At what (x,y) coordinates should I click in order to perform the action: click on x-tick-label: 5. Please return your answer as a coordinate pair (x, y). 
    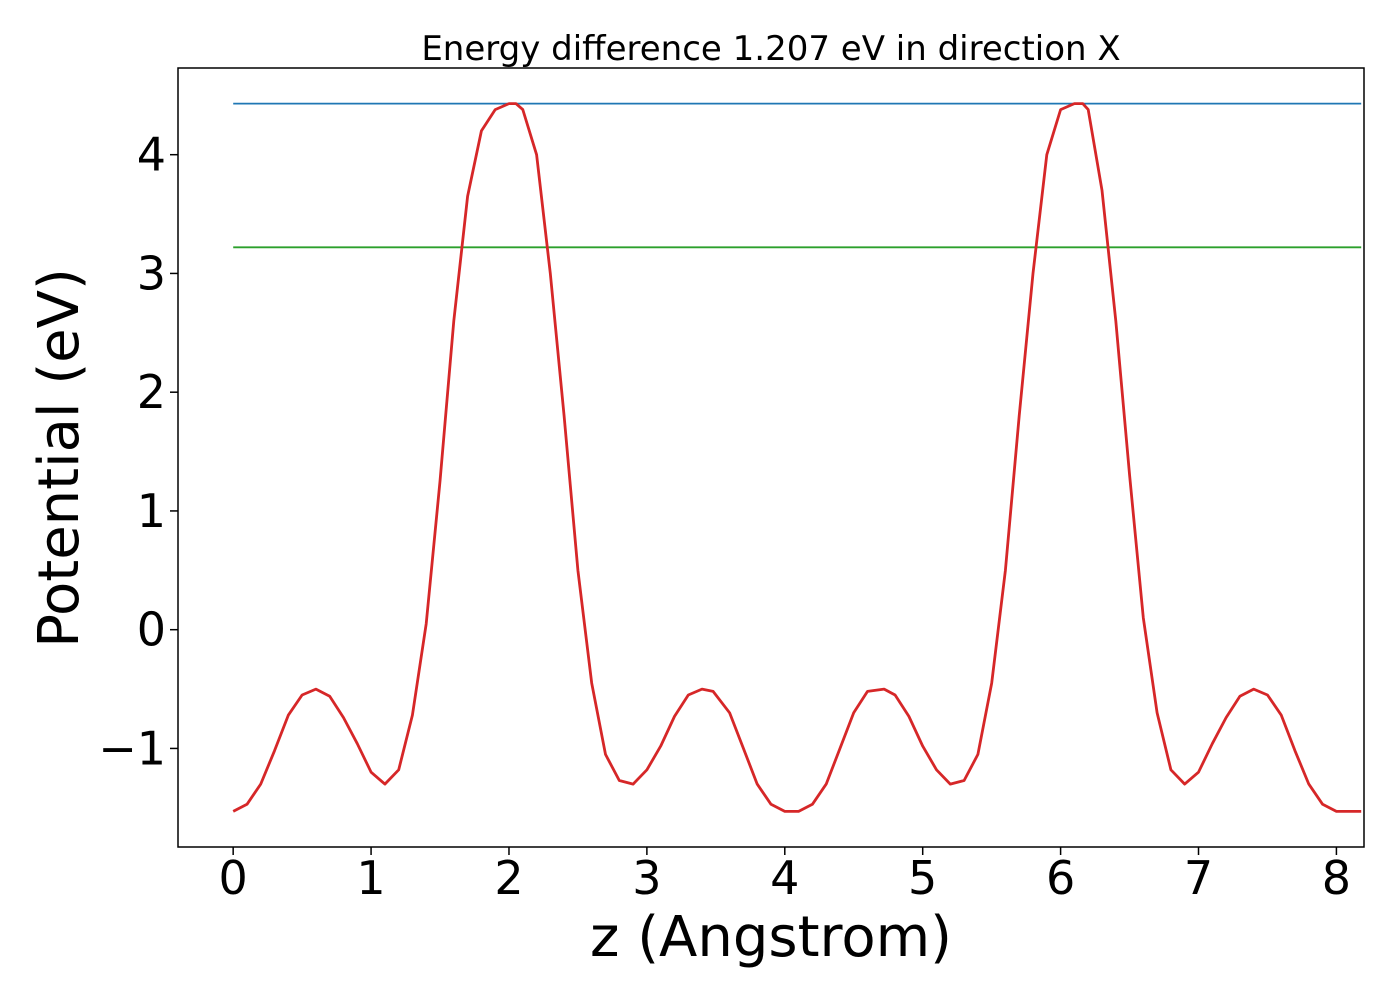
    Looking at the image, I should click on (922, 878).